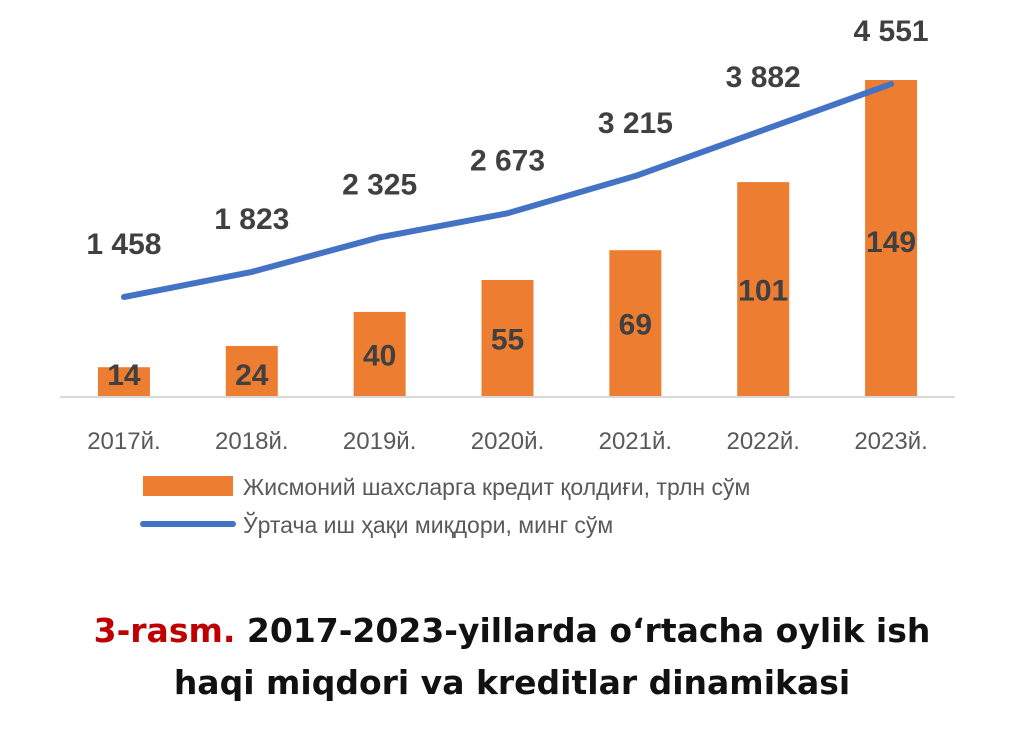 The width and height of the screenshot is (1024, 739). What do you see at coordinates (252, 375) in the screenshot?
I see `bar-value-label: 24` at bounding box center [252, 375].